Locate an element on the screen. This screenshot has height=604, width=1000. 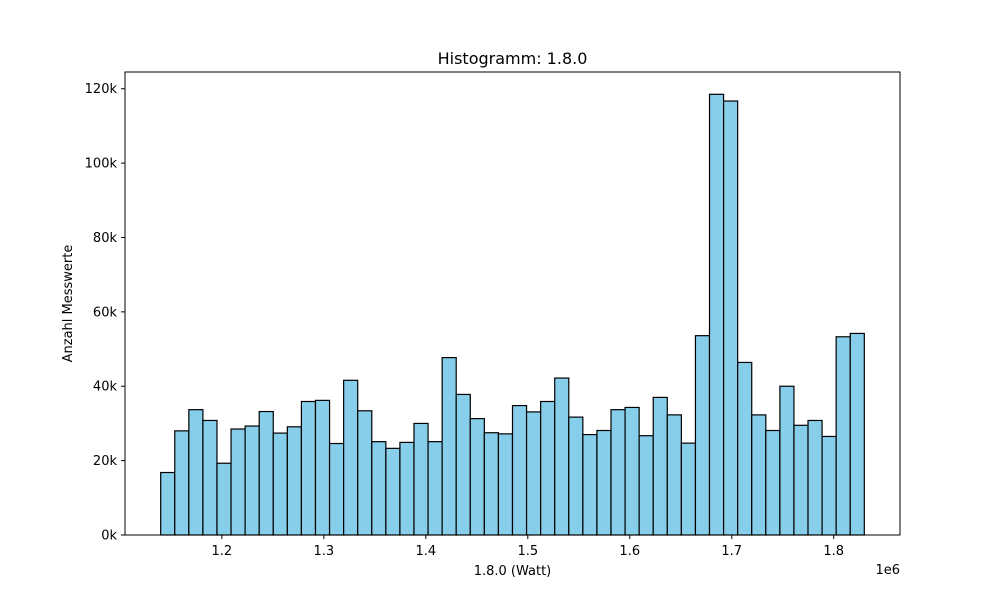
x-axis-label: 1.8.0 (Watt) is located at coordinates (513, 571).